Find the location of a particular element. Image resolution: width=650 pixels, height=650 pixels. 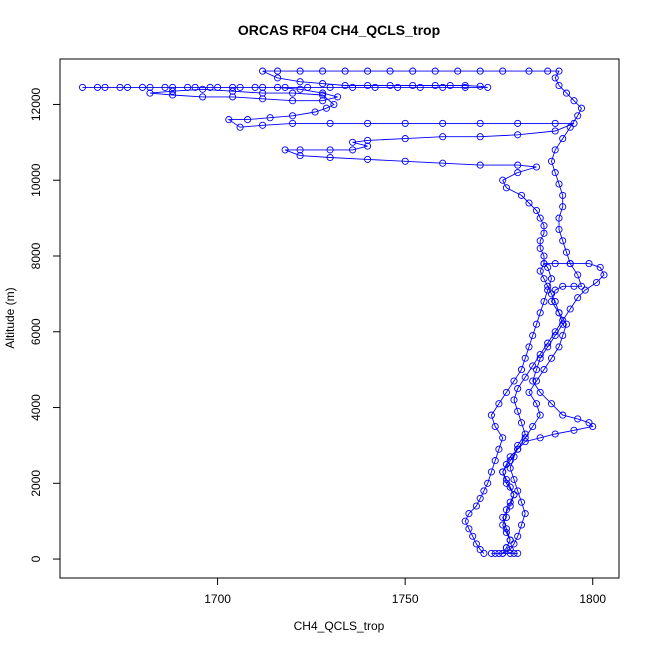

y-axis-label: Altitude (m) is located at coordinates (10, 317).